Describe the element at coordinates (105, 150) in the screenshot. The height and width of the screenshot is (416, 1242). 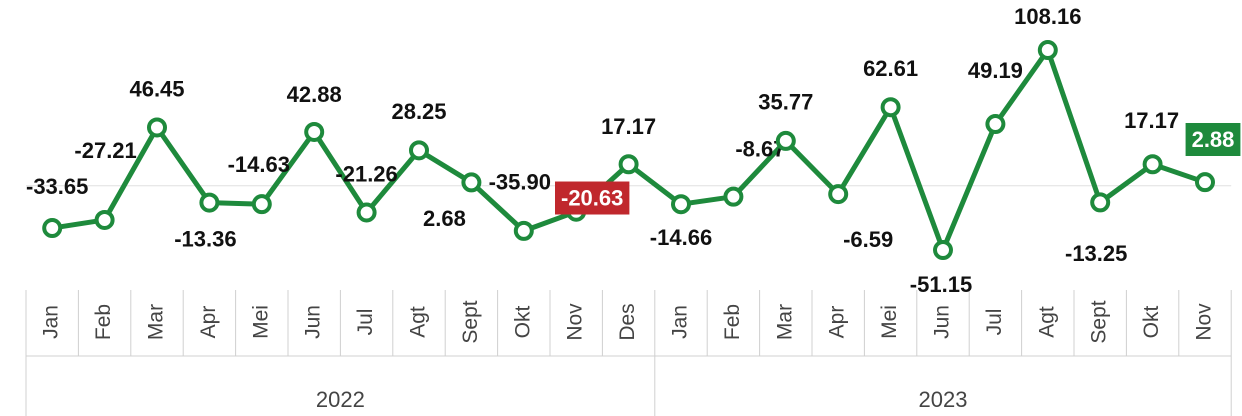
I see `data-label: -27.21` at that location.